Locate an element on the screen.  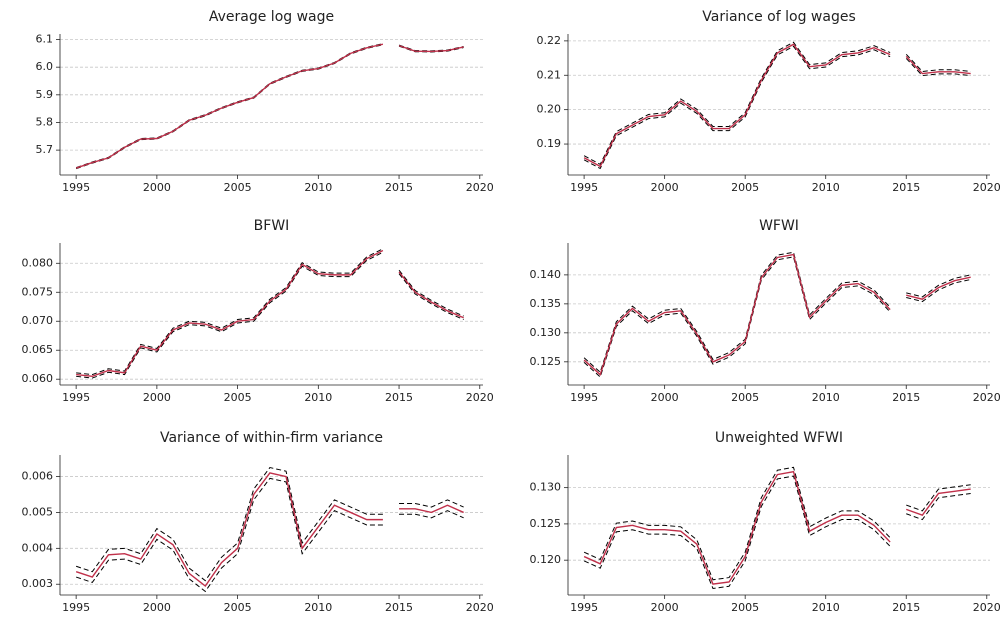
y-tick-label: 0.006 is located at coordinates (38, 476).